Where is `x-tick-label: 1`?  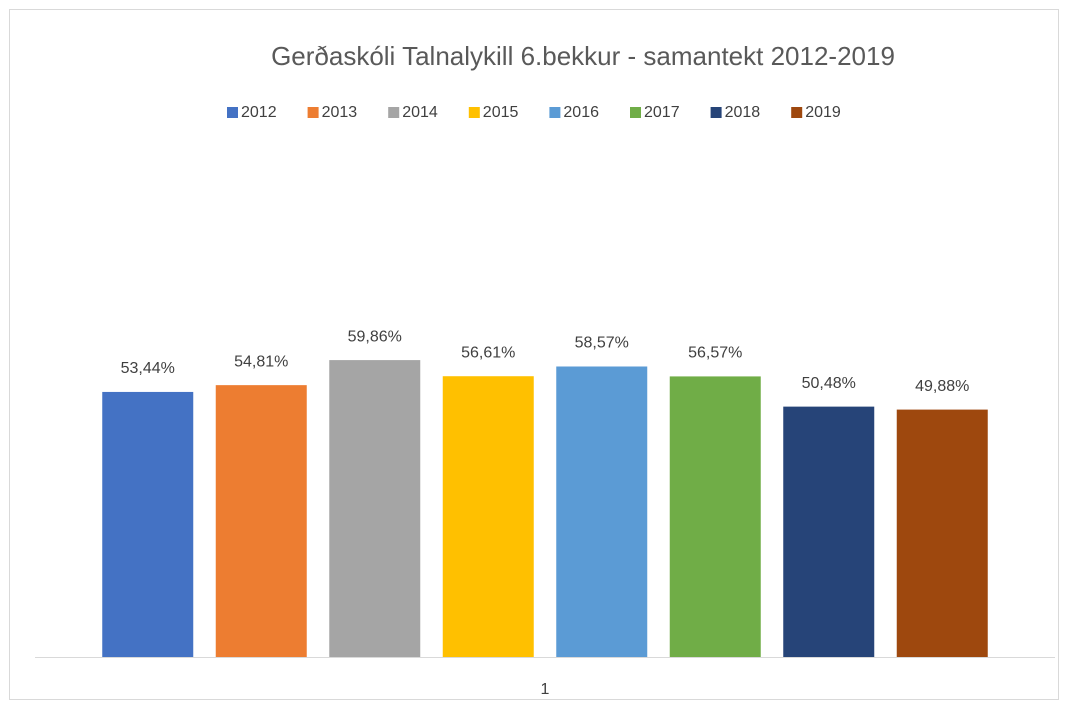 x-tick-label: 1 is located at coordinates (545, 689).